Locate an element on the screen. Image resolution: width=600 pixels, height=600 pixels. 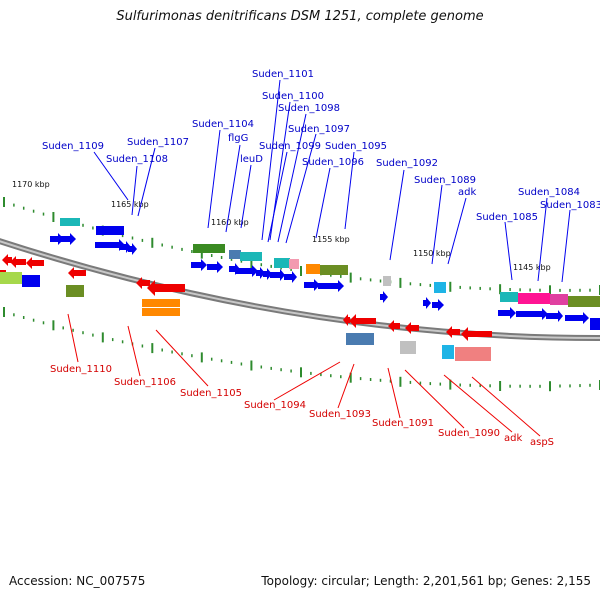
gene-label: Suden_1105 is located at coordinates (211, 393).